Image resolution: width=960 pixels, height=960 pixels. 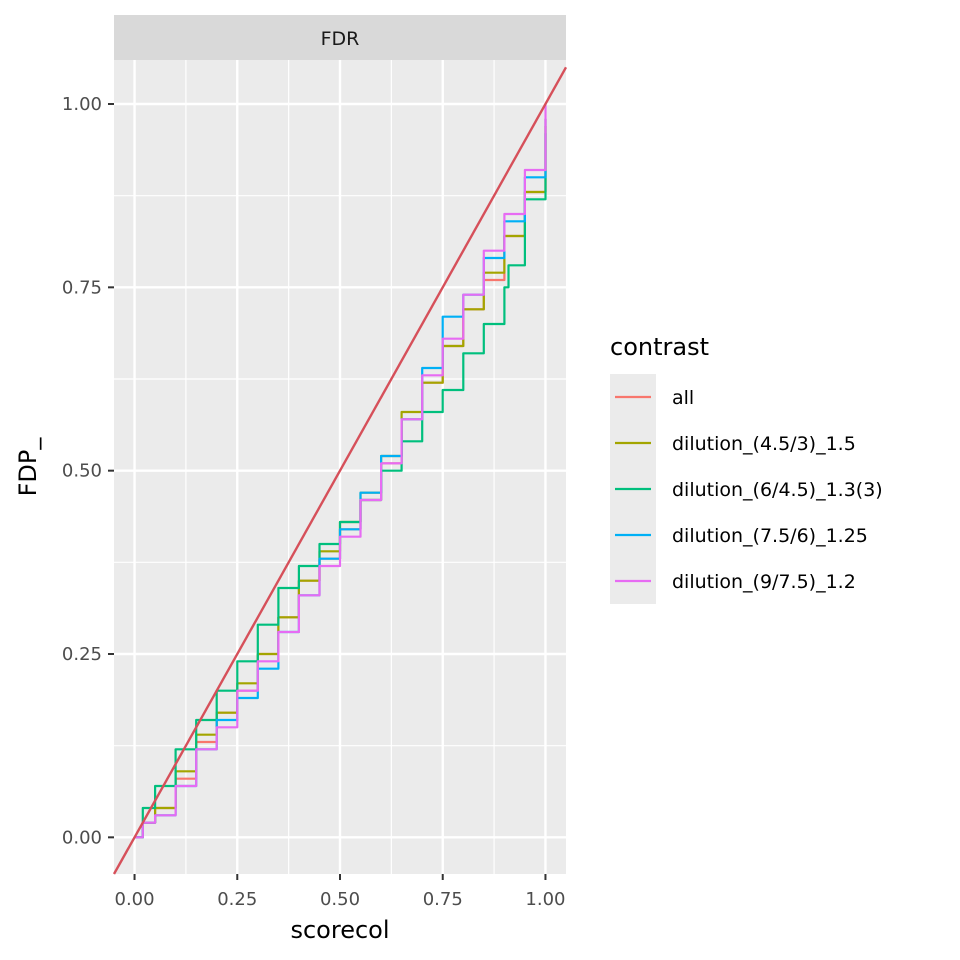 What do you see at coordinates (777, 490) in the screenshot?
I see `legend-label-2: dilution_(6/4.5)_1.3(3)` at bounding box center [777, 490].